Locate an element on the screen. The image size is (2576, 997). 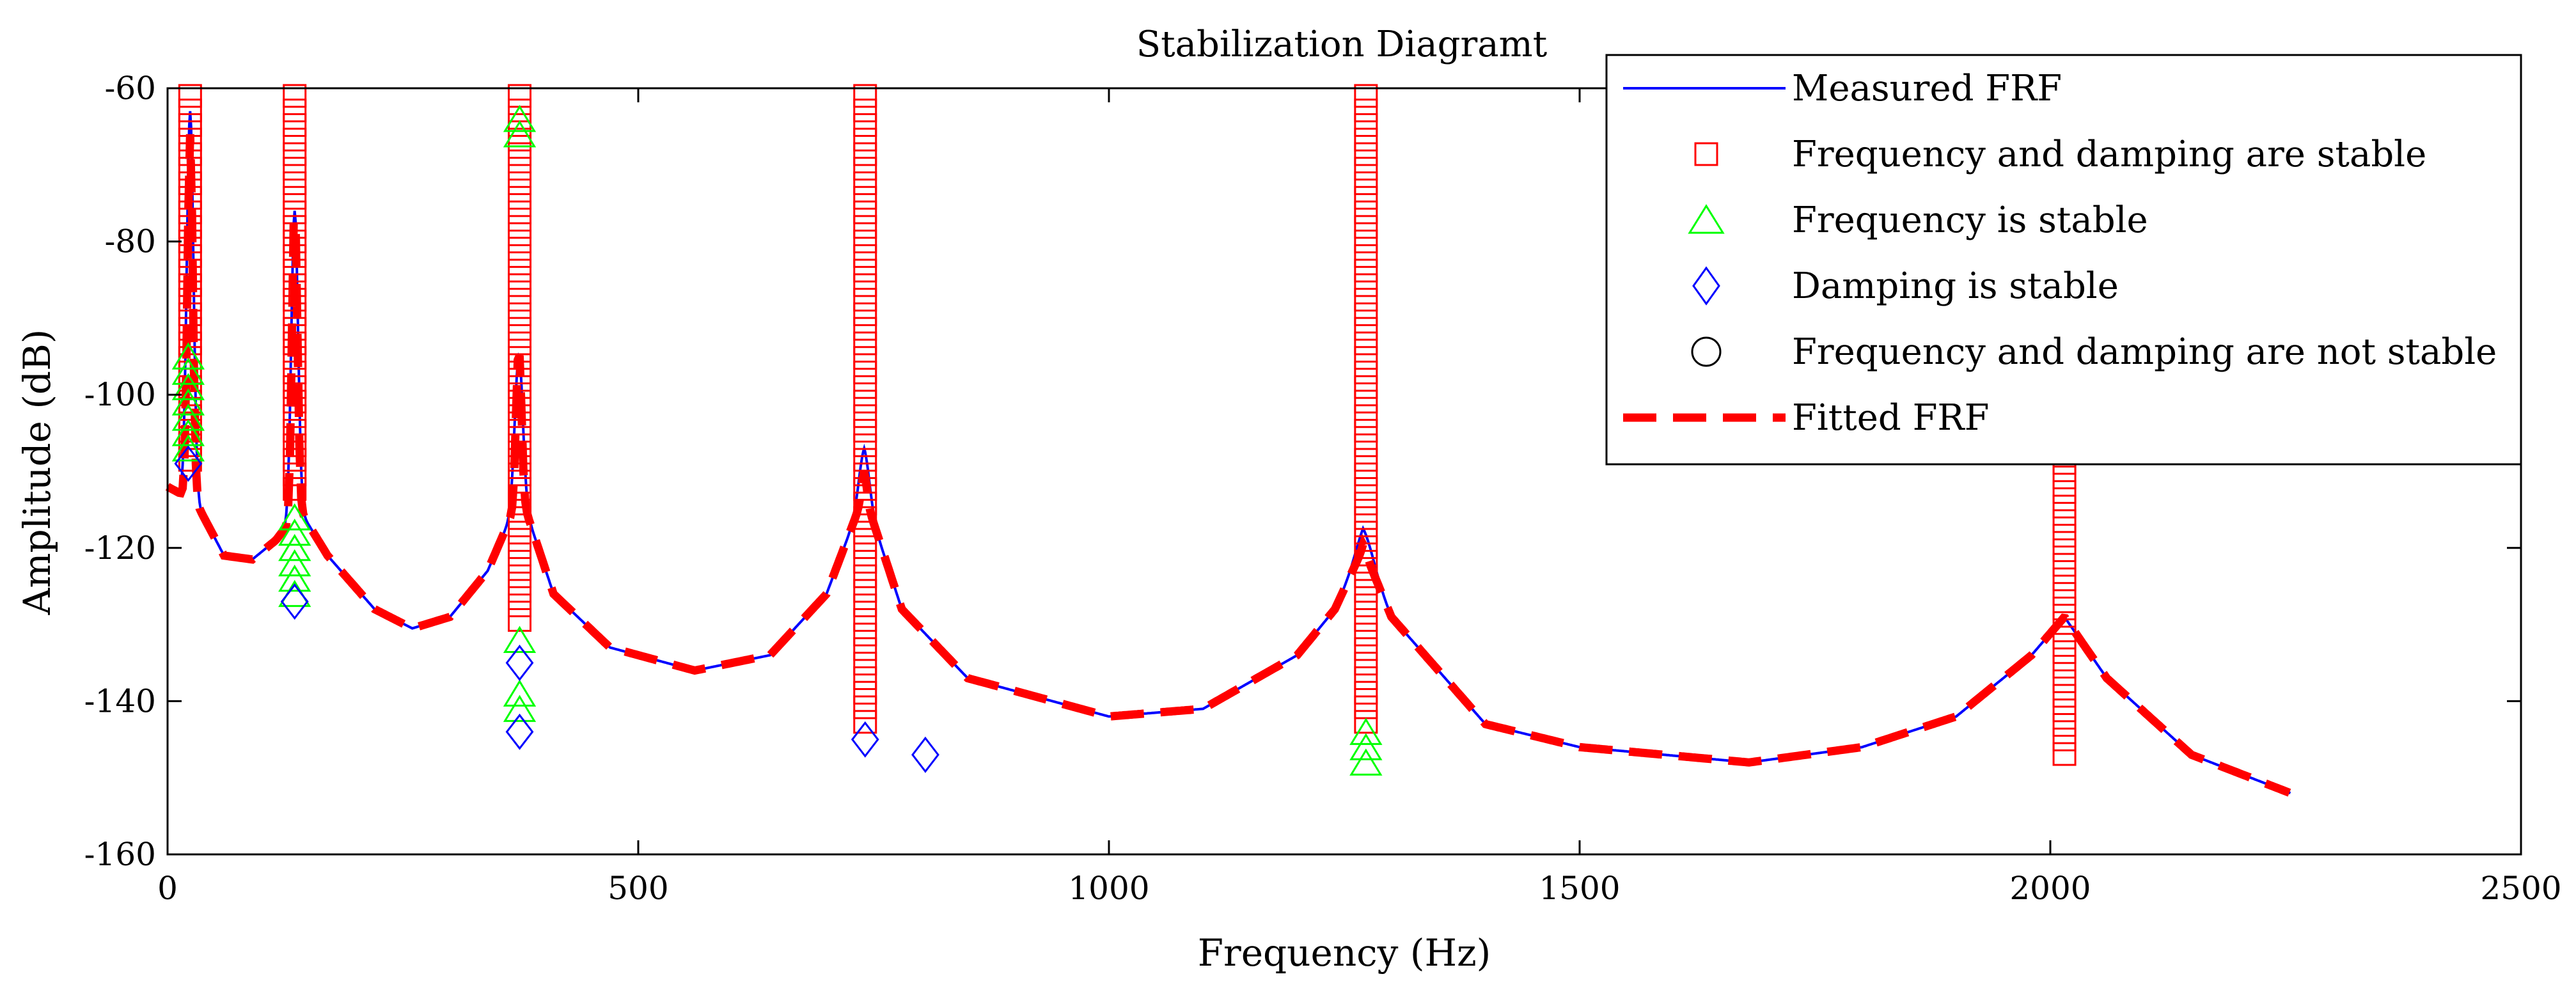
legend-label: Frequency and damping are not stable is located at coordinates (2144, 352).